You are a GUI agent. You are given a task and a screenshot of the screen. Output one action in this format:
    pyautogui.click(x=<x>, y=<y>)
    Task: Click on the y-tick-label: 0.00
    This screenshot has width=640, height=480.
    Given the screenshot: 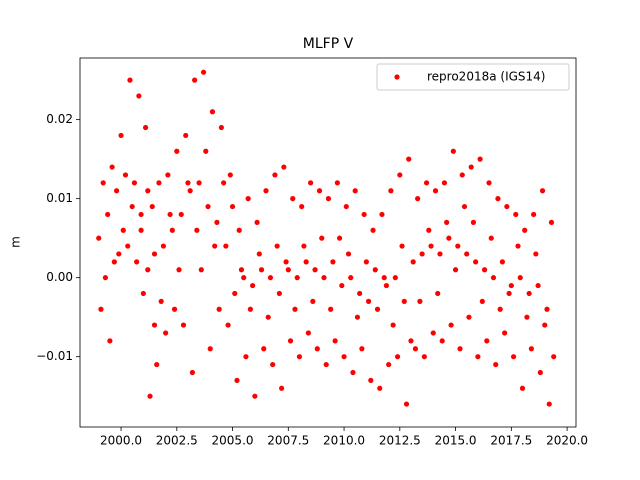 What is the action you would take?
    pyautogui.click(x=59, y=277)
    